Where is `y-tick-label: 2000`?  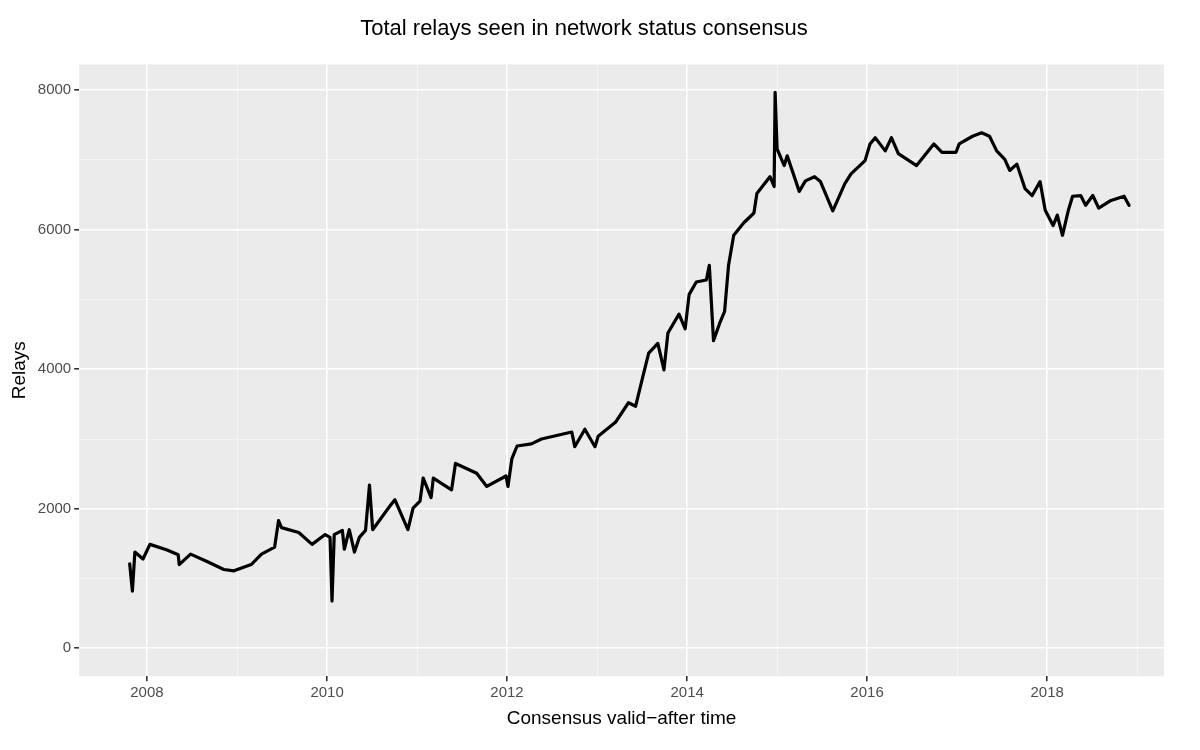
y-tick-label: 2000 is located at coordinates (54, 507).